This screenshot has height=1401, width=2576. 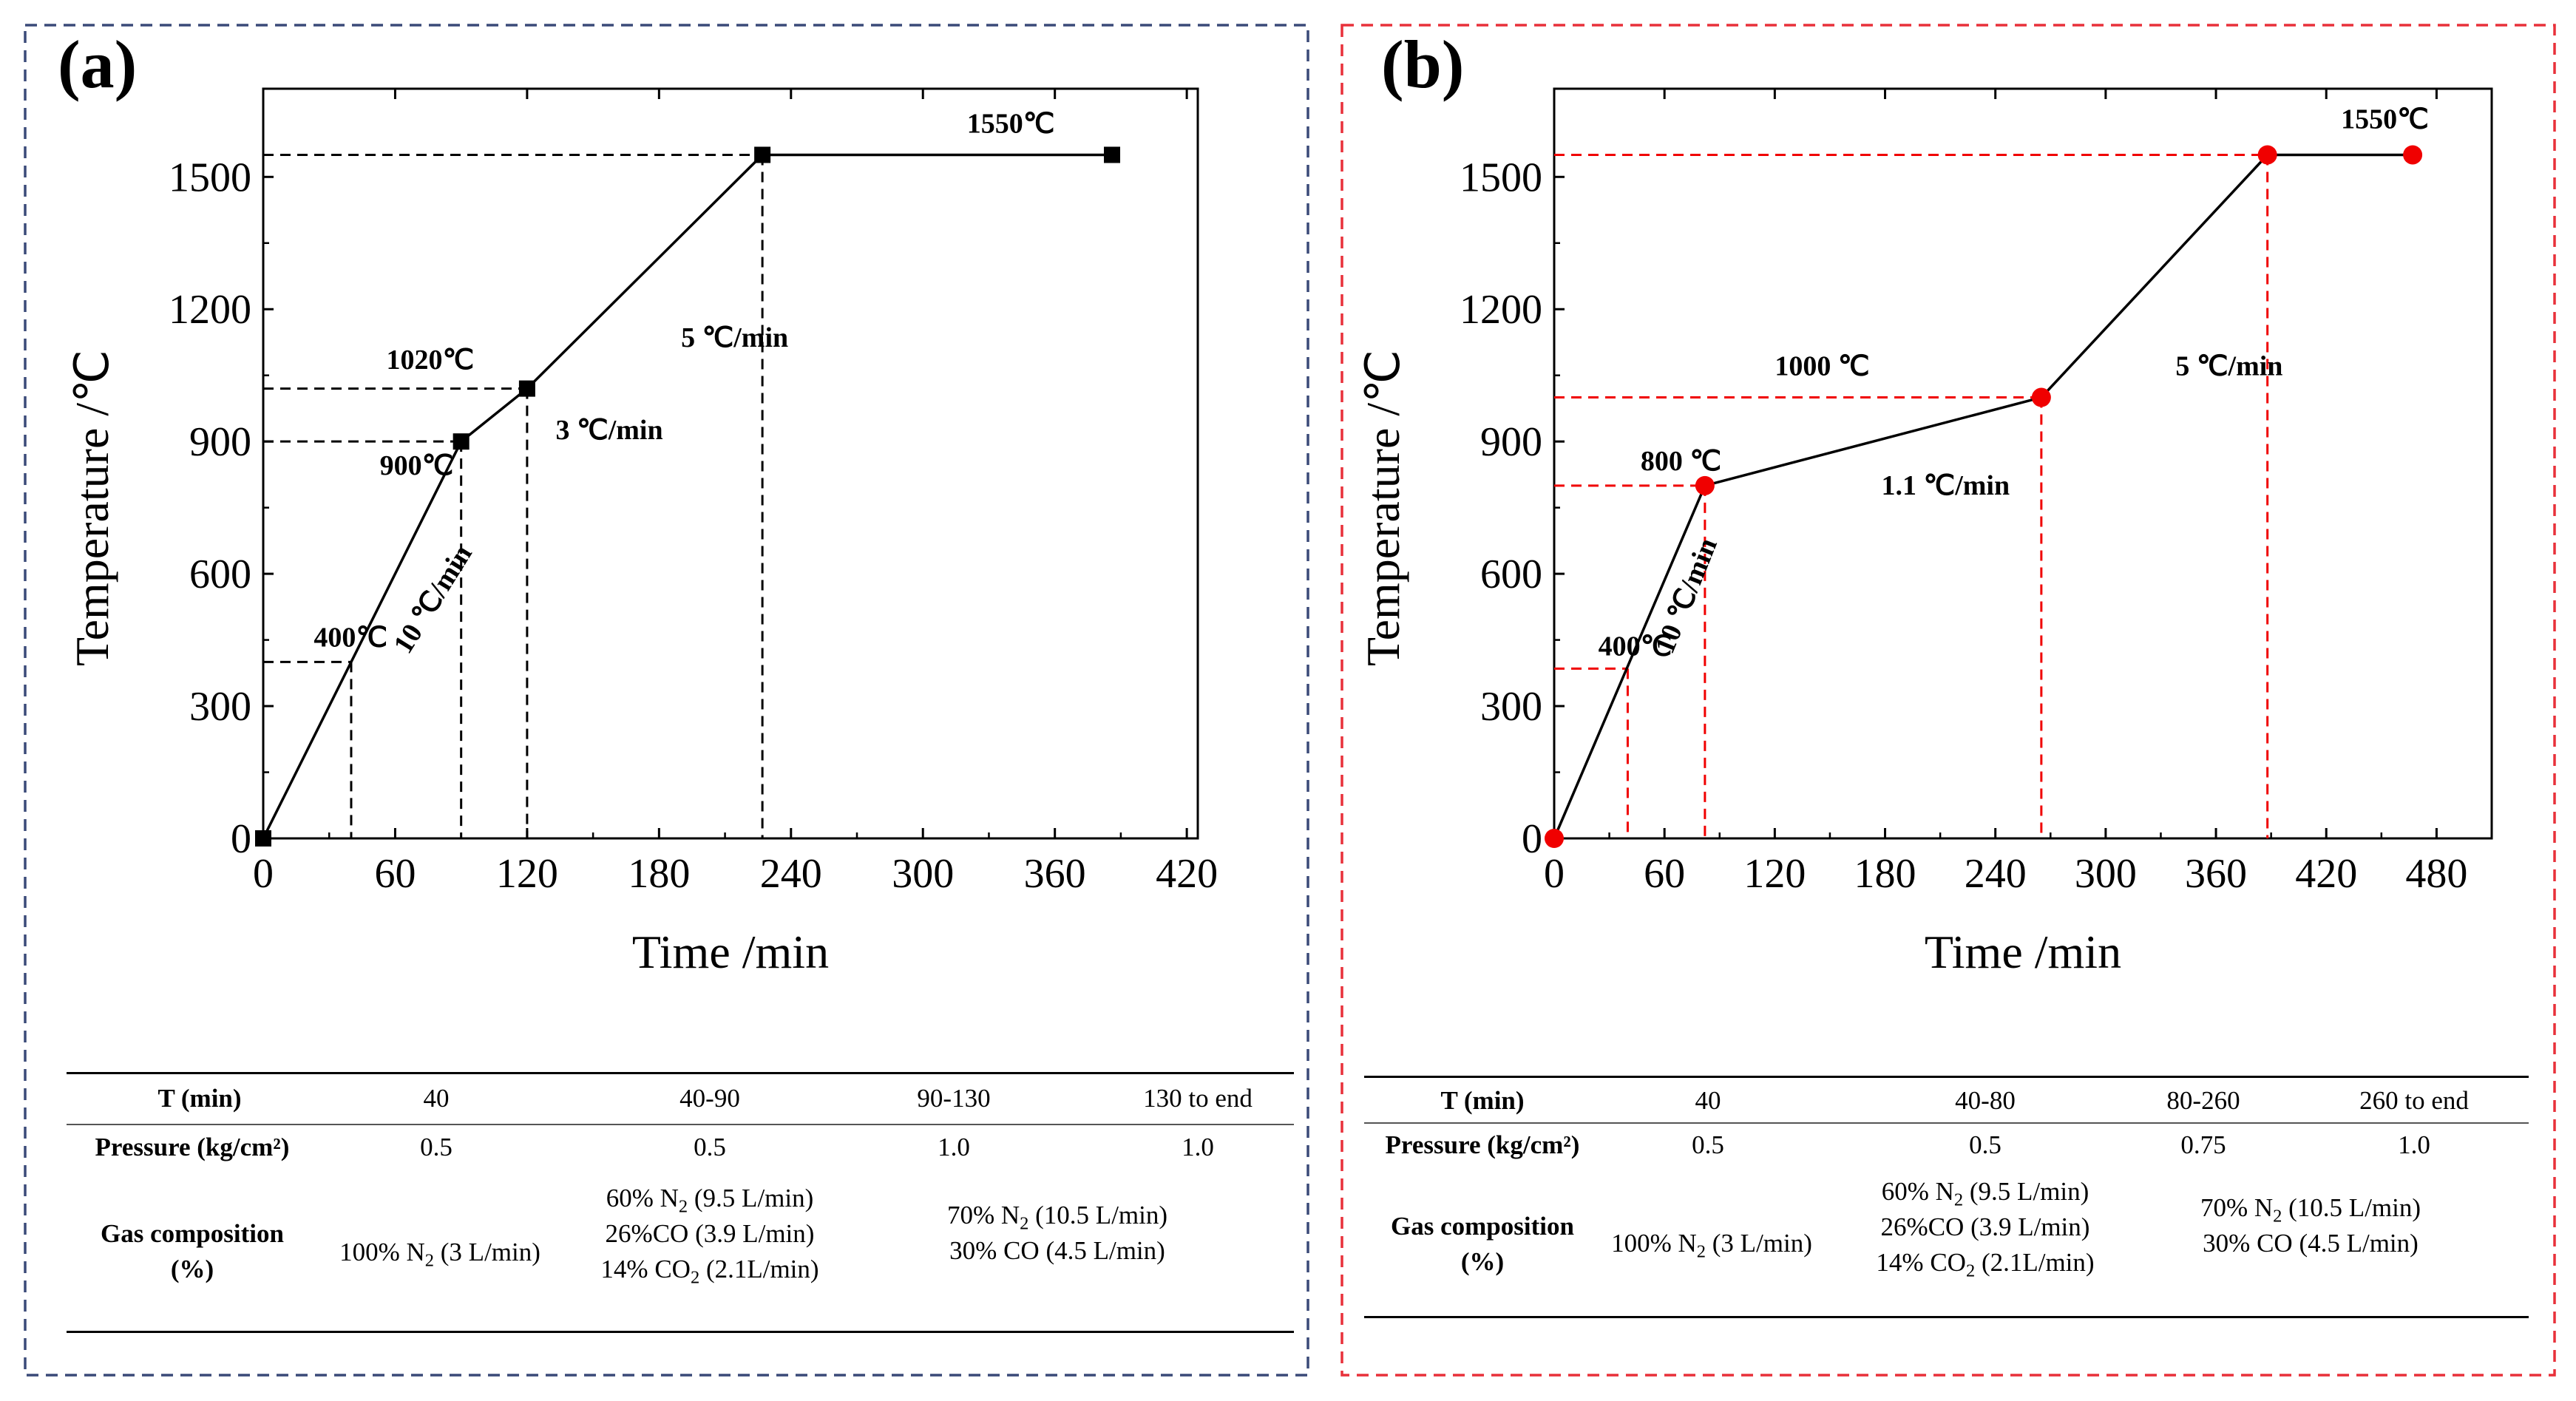 What do you see at coordinates (791, 874) in the screenshot?
I see `x-tick-label: 240` at bounding box center [791, 874].